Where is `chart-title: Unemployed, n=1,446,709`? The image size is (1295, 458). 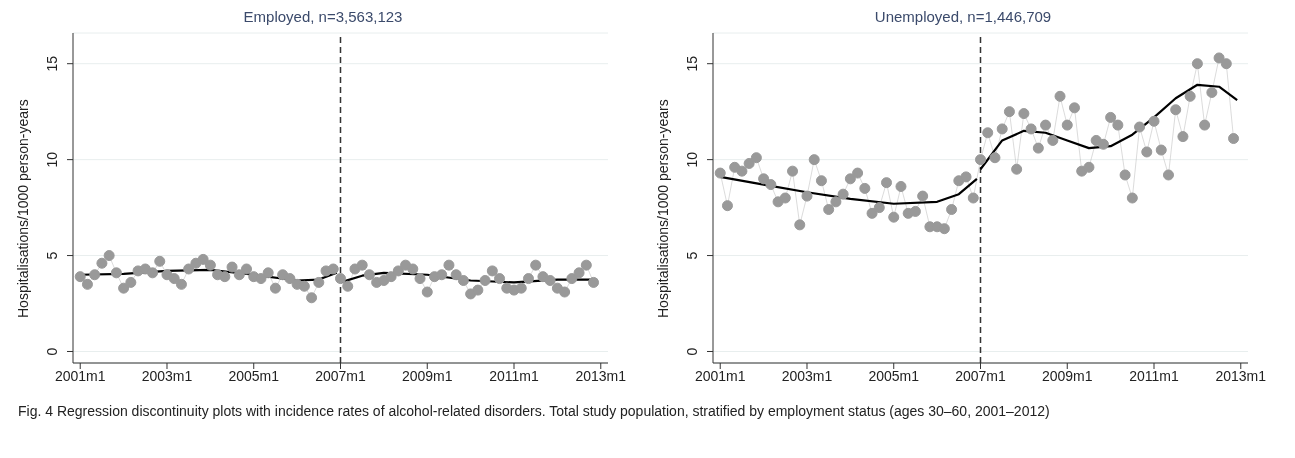
chart-title: Unemployed, n=1,446,709 is located at coordinates (963, 17).